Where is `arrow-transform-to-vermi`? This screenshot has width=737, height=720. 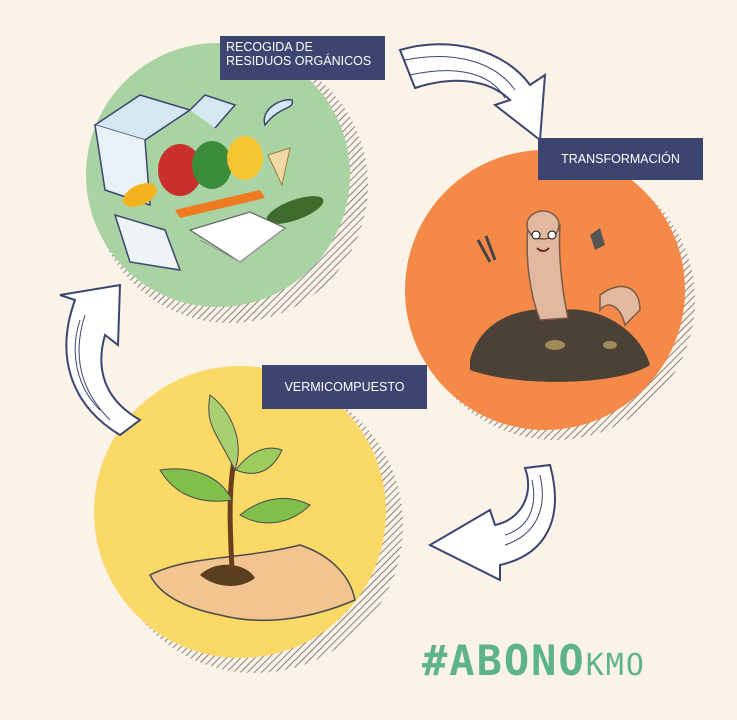
arrow-transform-to-vermi is located at coordinates (491, 522).